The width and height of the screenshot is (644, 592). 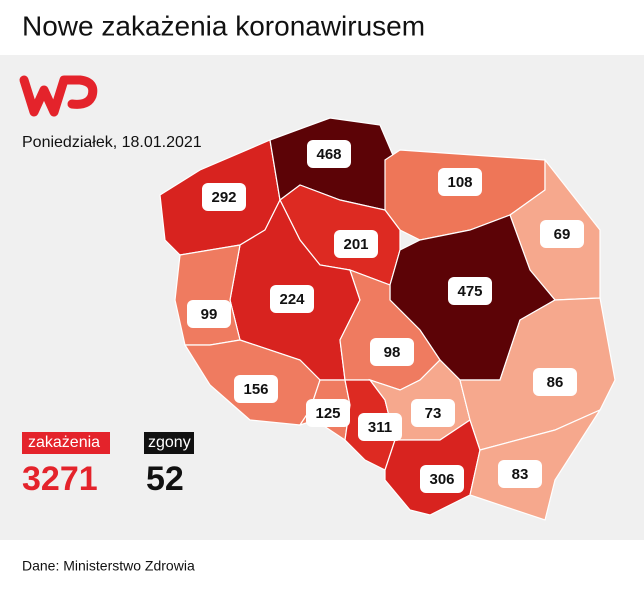 I want to click on region-value: 311, so click(x=380, y=427).